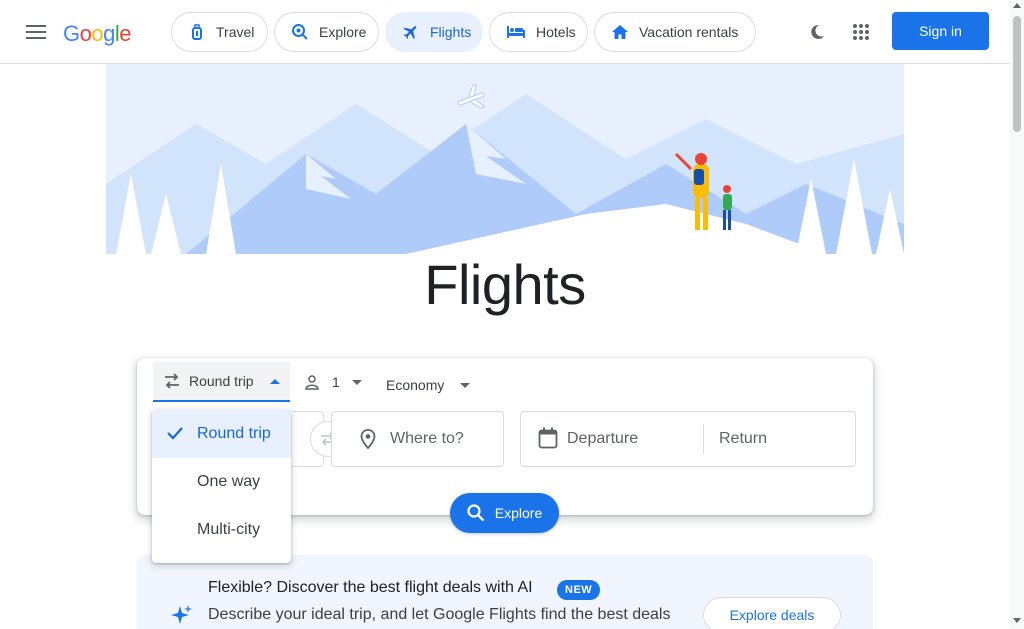 This screenshot has width=1024, height=629. What do you see at coordinates (274, 381) in the screenshot?
I see `chevron-up-icon` at bounding box center [274, 381].